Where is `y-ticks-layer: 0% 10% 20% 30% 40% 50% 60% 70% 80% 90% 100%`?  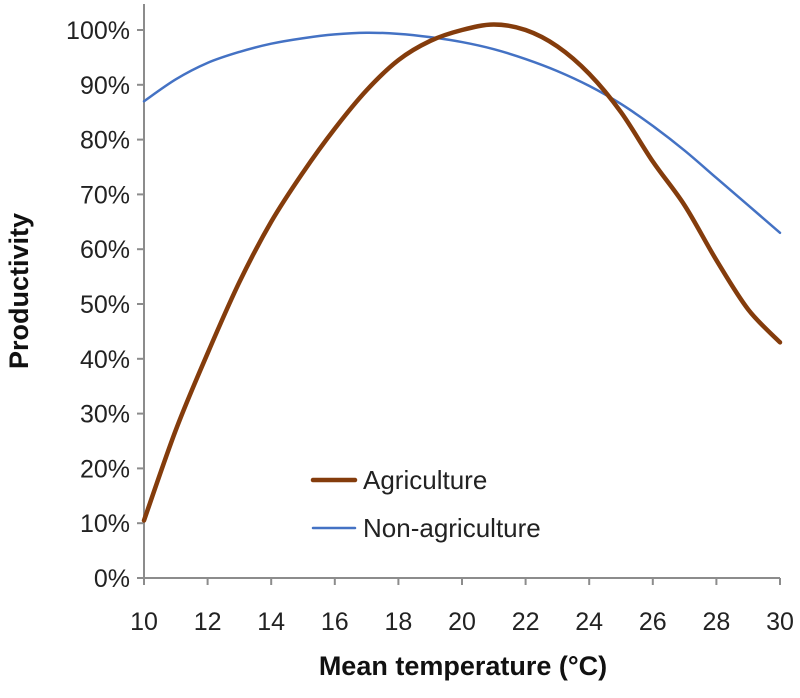
y-ticks-layer: 0% 10% 20% 30% 40% 50% 60% 70% 80% 90% 100% is located at coordinates (105, 305).